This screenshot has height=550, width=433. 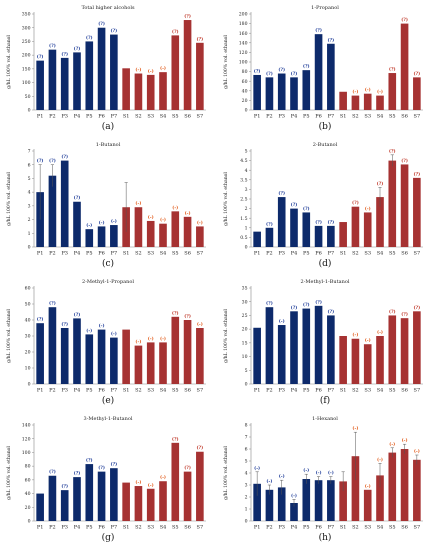 I want to click on y-tick-label: 0.5, so click(x=243, y=238).